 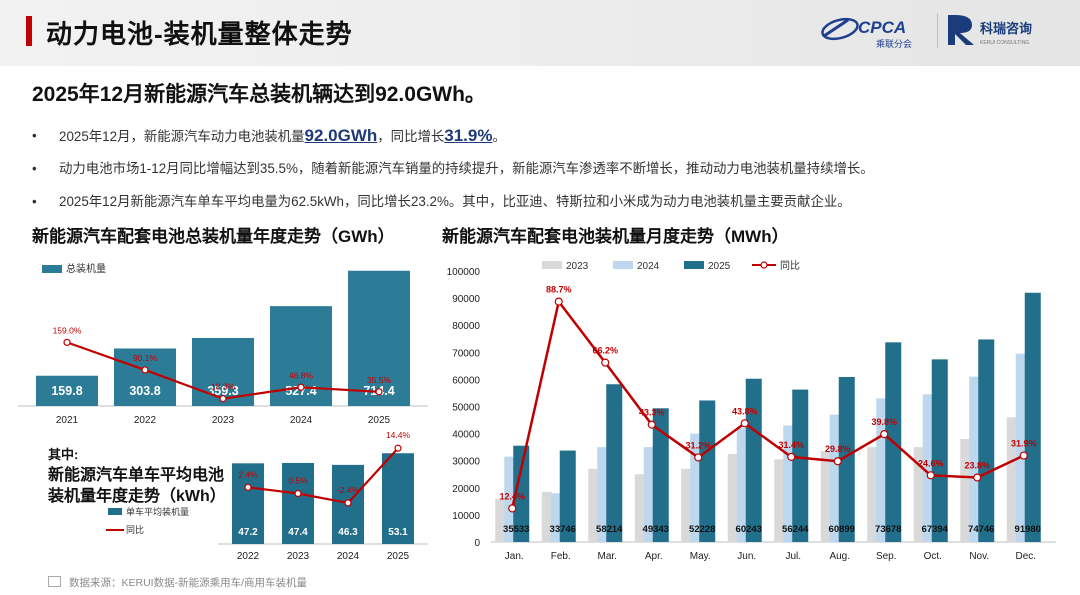 What do you see at coordinates (348, 490) in the screenshot?
I see `yoy-label: -2.4%` at bounding box center [348, 490].